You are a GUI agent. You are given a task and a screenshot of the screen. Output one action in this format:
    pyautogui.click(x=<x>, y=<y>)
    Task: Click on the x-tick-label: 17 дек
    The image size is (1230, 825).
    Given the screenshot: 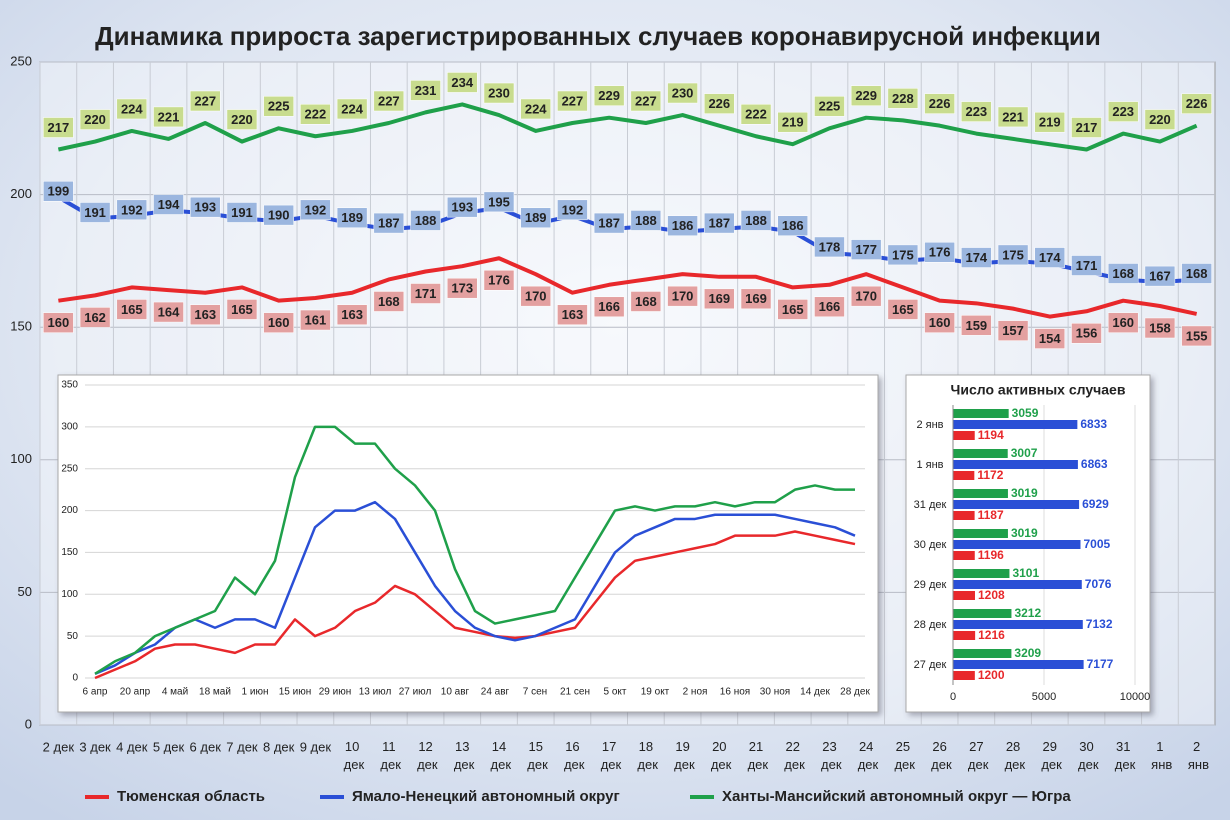 What is the action you would take?
    pyautogui.click(x=609, y=755)
    